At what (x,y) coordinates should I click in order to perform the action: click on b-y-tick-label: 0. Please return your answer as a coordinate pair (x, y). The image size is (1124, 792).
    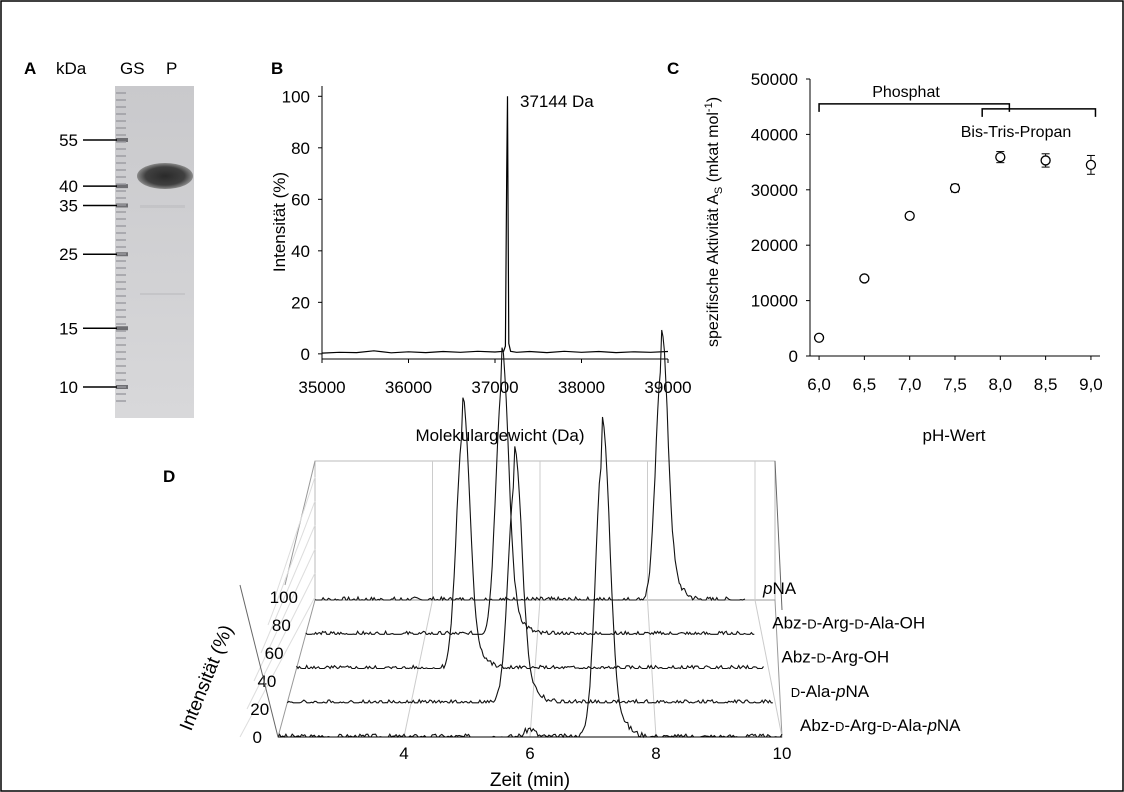
    Looking at the image, I should click on (305, 354).